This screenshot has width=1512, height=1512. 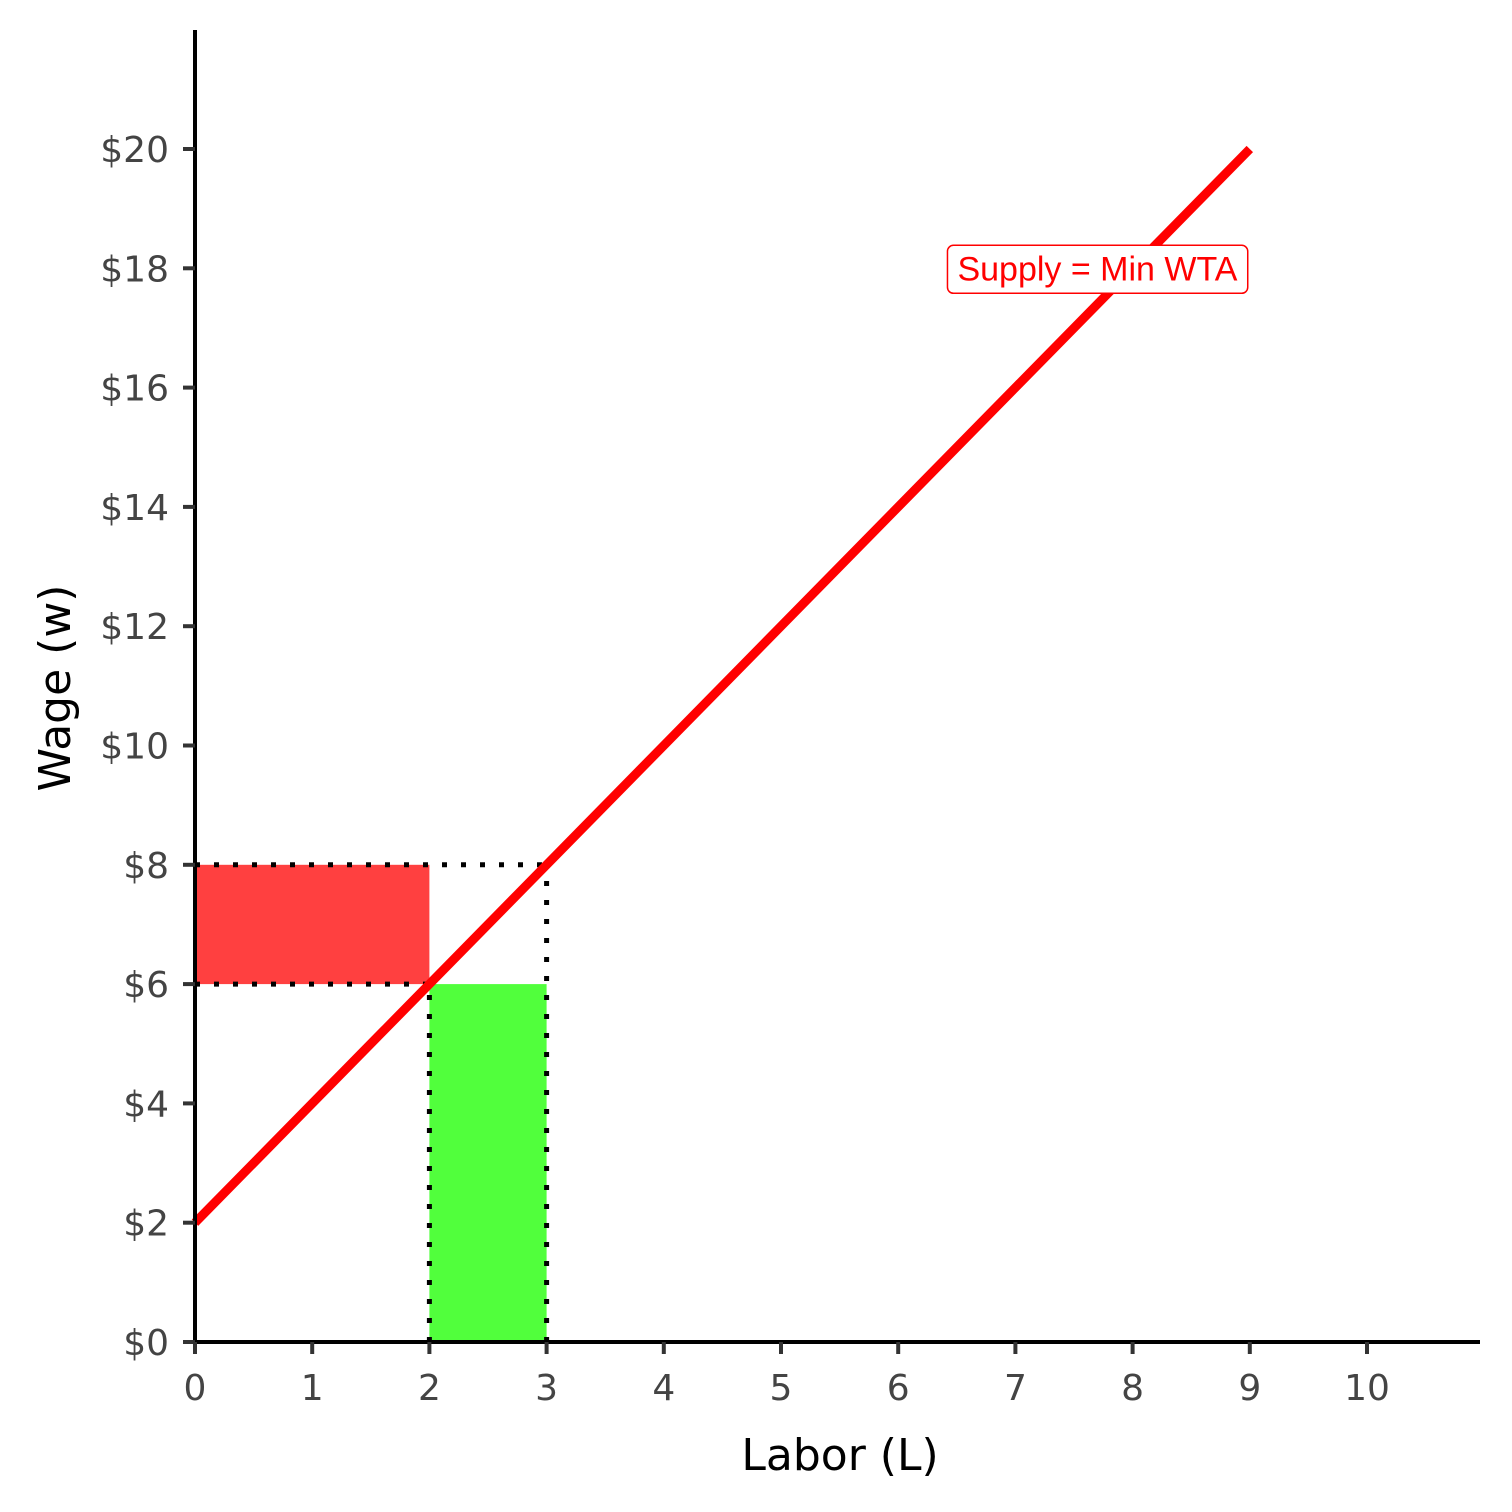 I want to click on y-tick-label: $14, so click(x=134, y=508).